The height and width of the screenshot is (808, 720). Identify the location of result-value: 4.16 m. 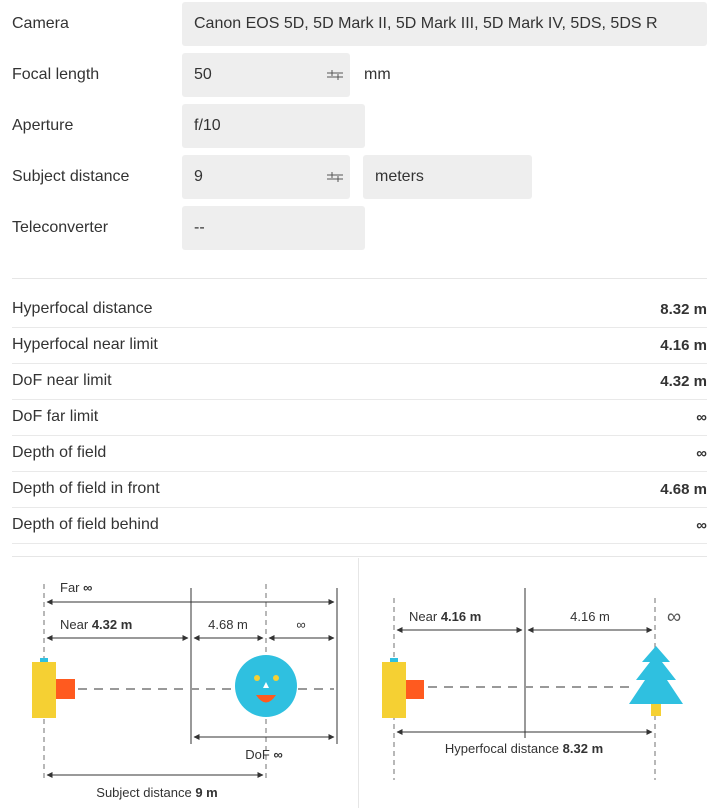
(683, 345).